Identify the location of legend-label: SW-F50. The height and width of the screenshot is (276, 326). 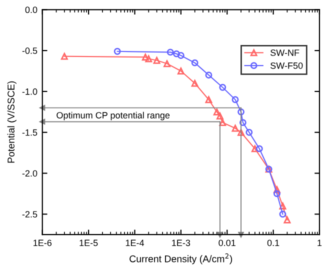
(286, 65).